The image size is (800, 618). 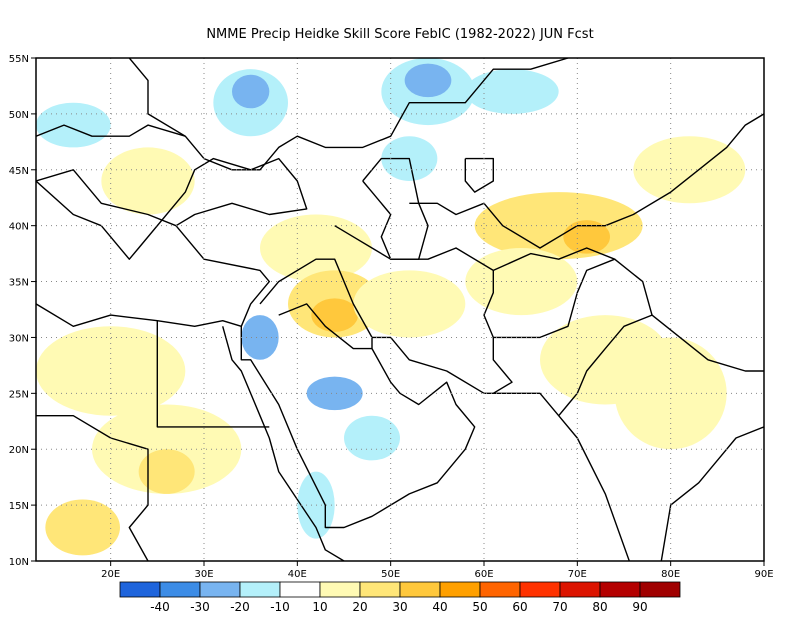 I want to click on colorbar-label: -10, so click(x=280, y=607).